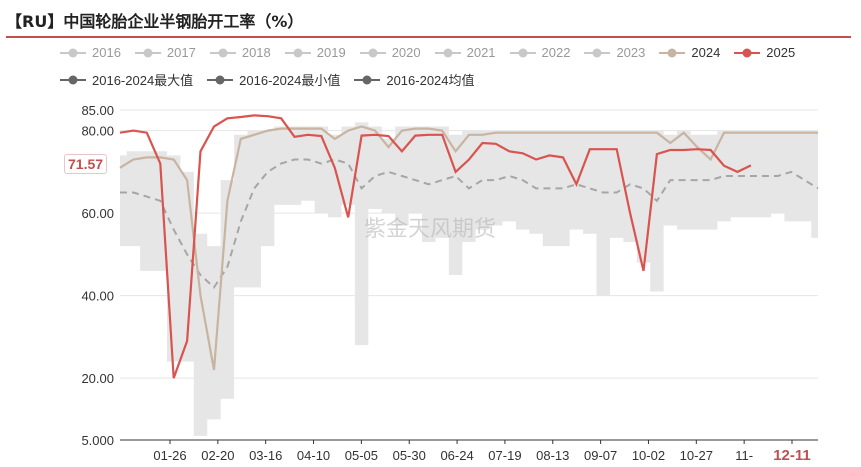 This screenshot has width=861, height=467. I want to click on legend-item-2021: 2021, so click(465, 52).